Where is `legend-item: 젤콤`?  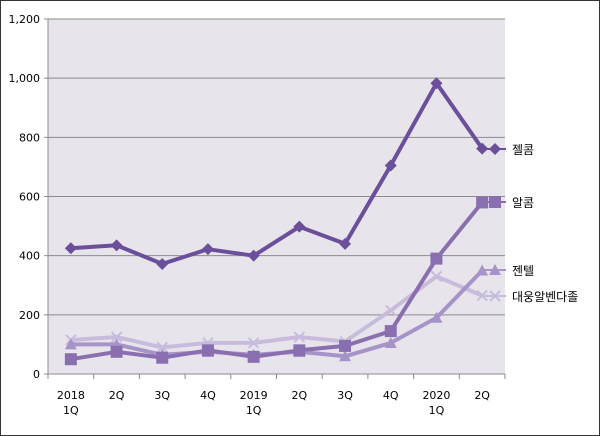
legend-item: 젤콤 is located at coordinates (509, 150).